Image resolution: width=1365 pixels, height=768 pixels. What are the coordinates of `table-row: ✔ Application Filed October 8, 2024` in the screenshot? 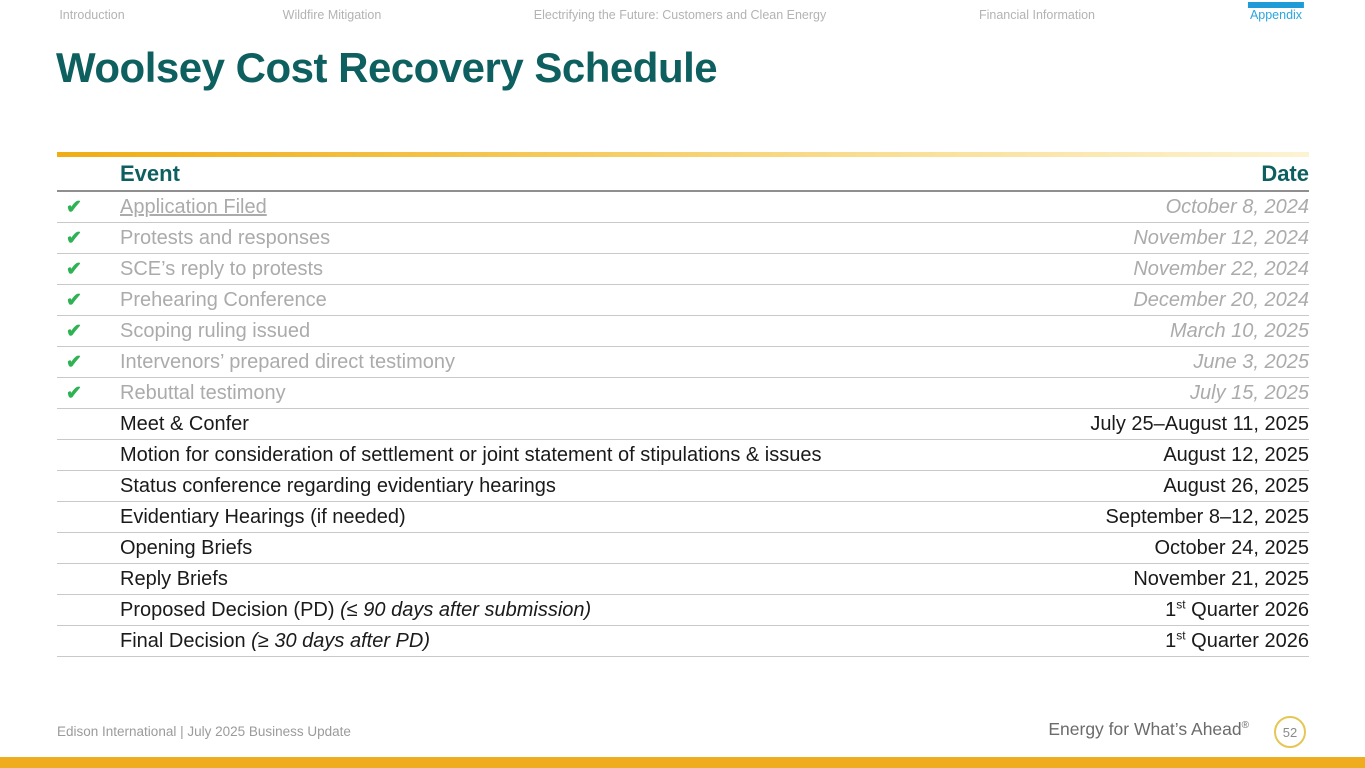 It's located at (683, 207).